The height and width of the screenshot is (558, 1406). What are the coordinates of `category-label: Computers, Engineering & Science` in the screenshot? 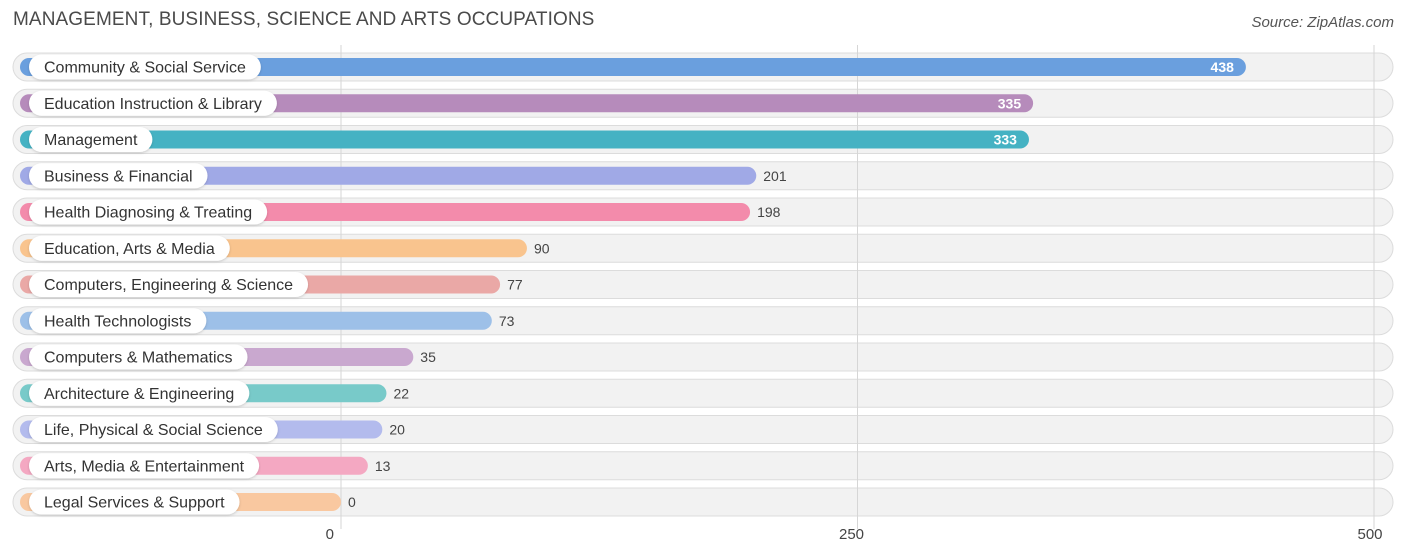 It's located at (168, 285).